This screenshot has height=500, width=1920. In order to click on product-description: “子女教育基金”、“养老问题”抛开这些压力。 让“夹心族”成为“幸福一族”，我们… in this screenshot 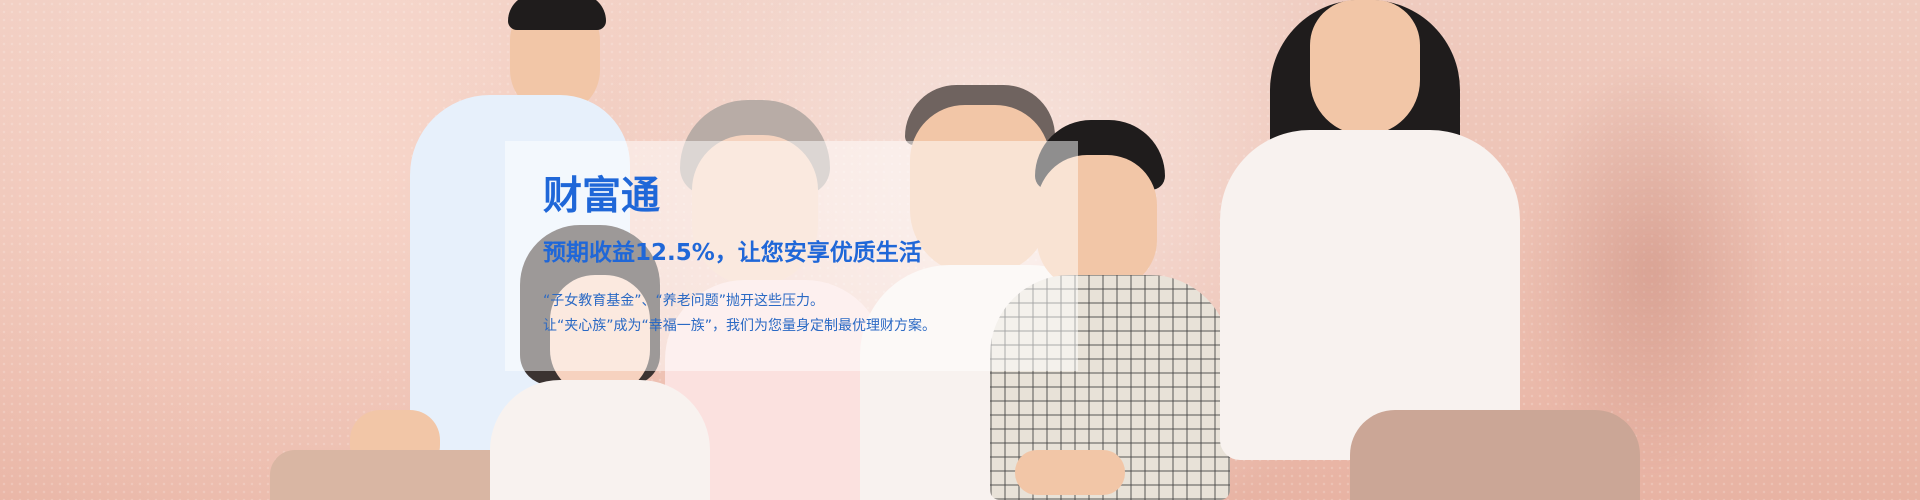, I will do `click(803, 314)`.